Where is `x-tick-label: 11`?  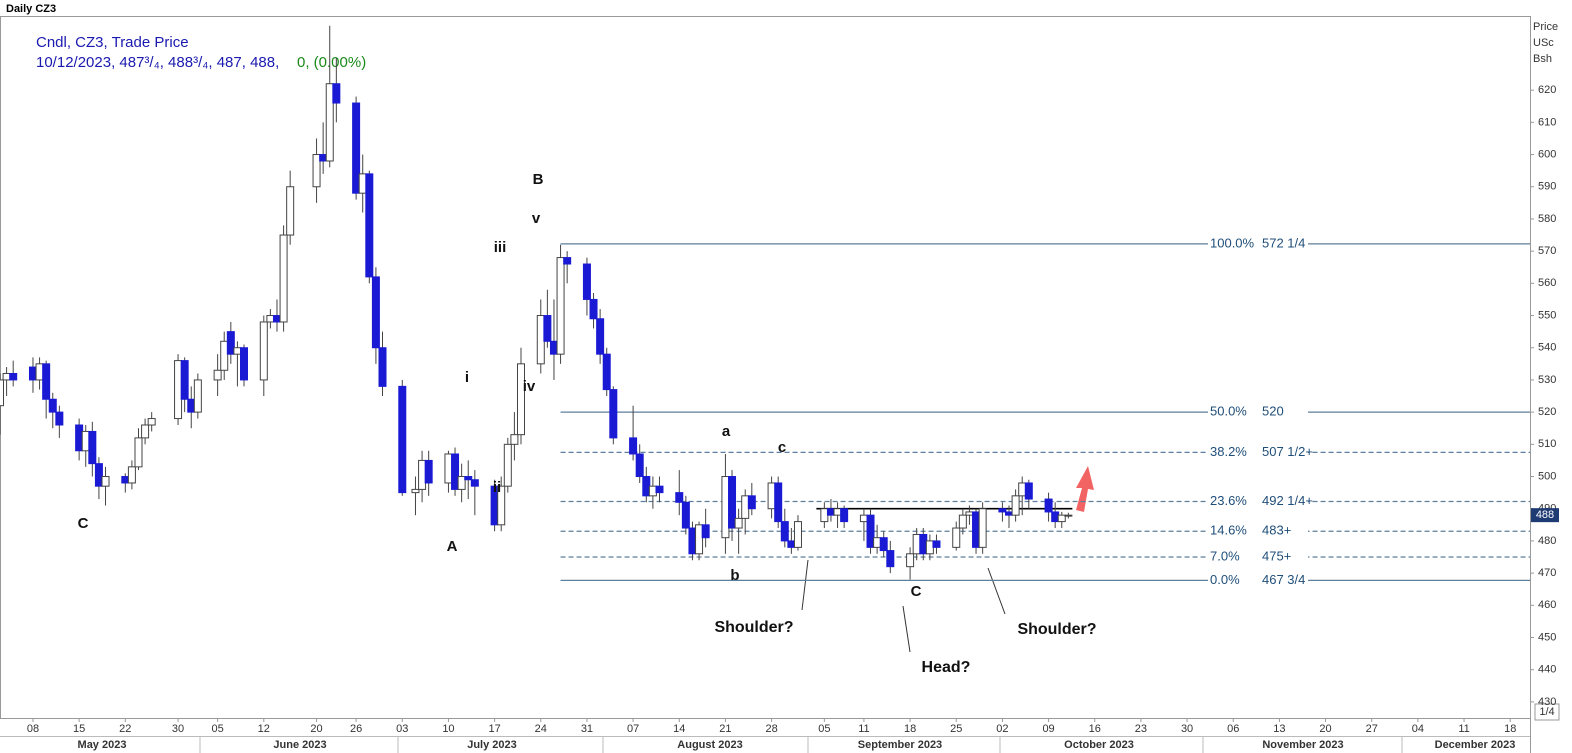
x-tick-label: 11 is located at coordinates (1463, 729).